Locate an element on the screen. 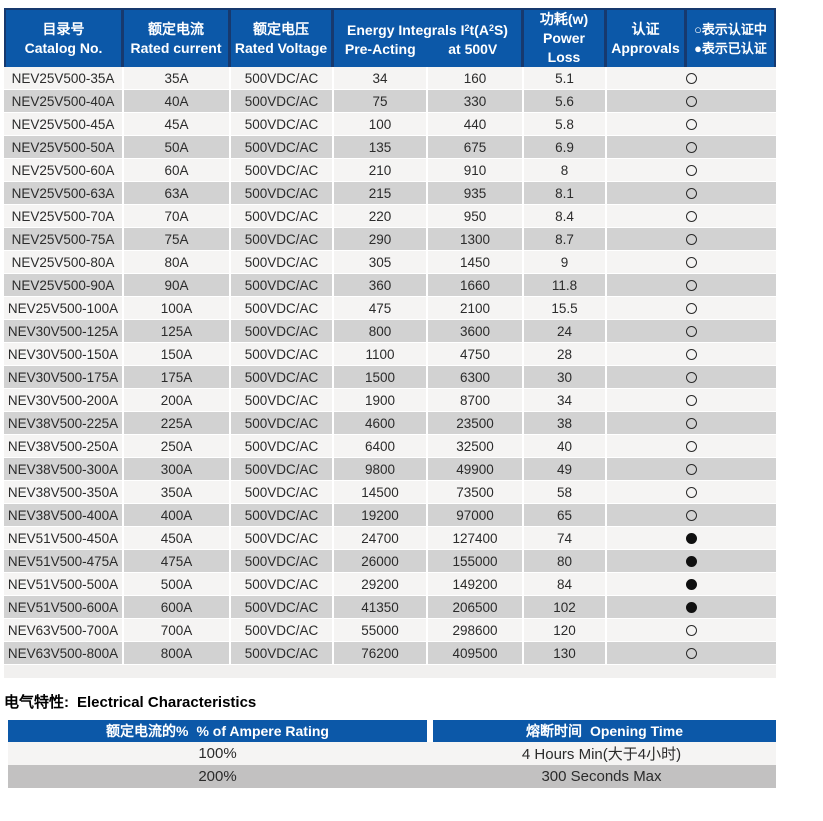 The height and width of the screenshot is (821, 823). power-loss-cell: 11.8 is located at coordinates (565, 285).